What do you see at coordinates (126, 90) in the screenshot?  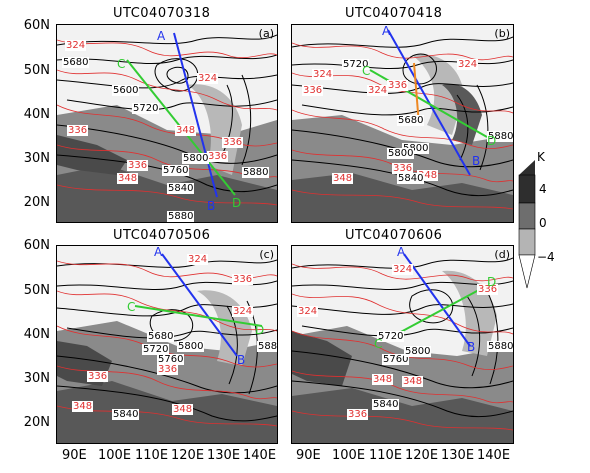 I see `height-contour-label: 5600` at bounding box center [126, 90].